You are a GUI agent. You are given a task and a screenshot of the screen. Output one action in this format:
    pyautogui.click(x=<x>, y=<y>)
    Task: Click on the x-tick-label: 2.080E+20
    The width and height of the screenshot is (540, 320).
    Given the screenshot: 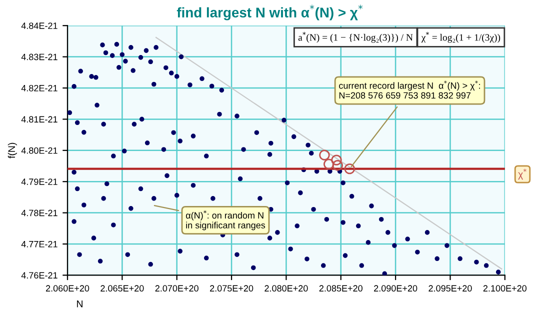 What is the action you would take?
    pyautogui.click(x=286, y=288)
    